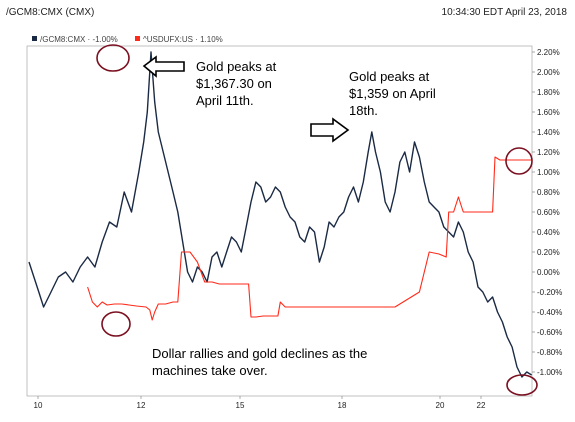 The height and width of the screenshot is (422, 575). Describe the element at coordinates (548, 72) in the screenshot. I see `y-tick-label: 2.00%` at that location.